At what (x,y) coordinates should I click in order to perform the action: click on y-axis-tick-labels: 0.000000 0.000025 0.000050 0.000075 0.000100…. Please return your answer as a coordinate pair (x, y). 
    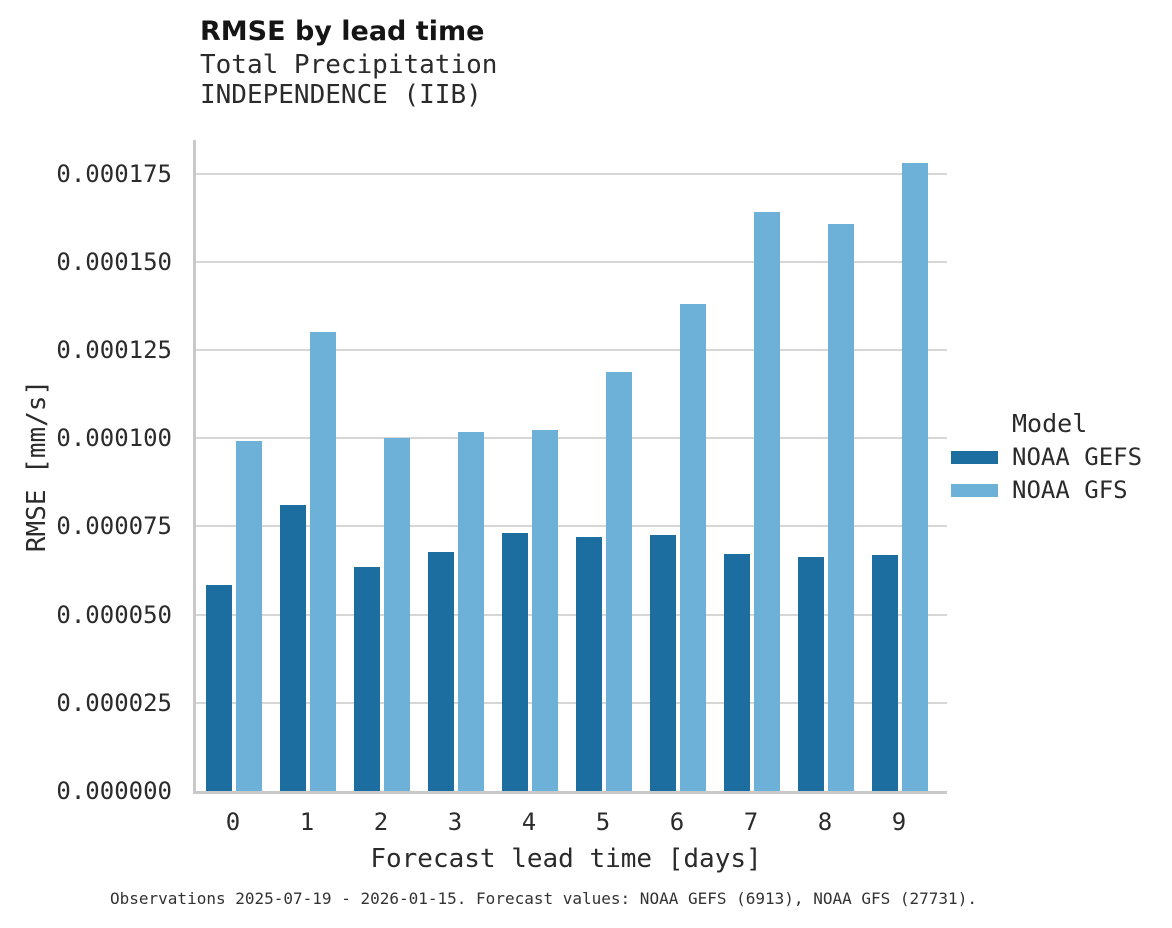
    Looking at the image, I should click on (86, 472).